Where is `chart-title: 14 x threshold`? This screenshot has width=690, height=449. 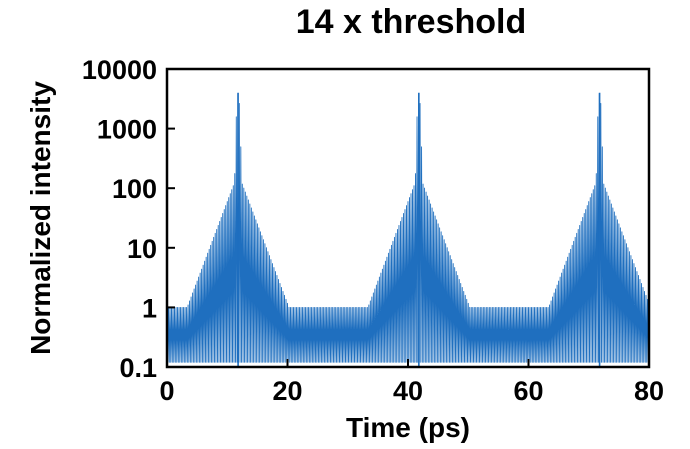
chart-title: 14 x threshold is located at coordinates (411, 22).